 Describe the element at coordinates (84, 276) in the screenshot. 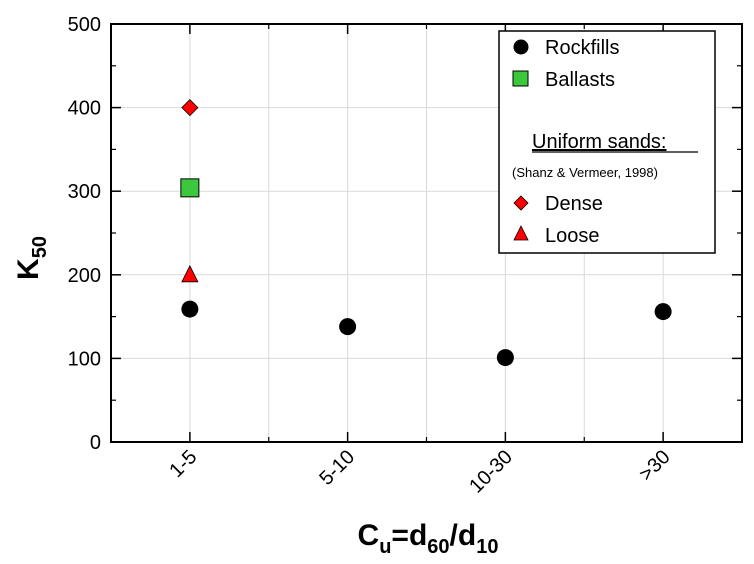

I see `y-tick-label: 200` at that location.